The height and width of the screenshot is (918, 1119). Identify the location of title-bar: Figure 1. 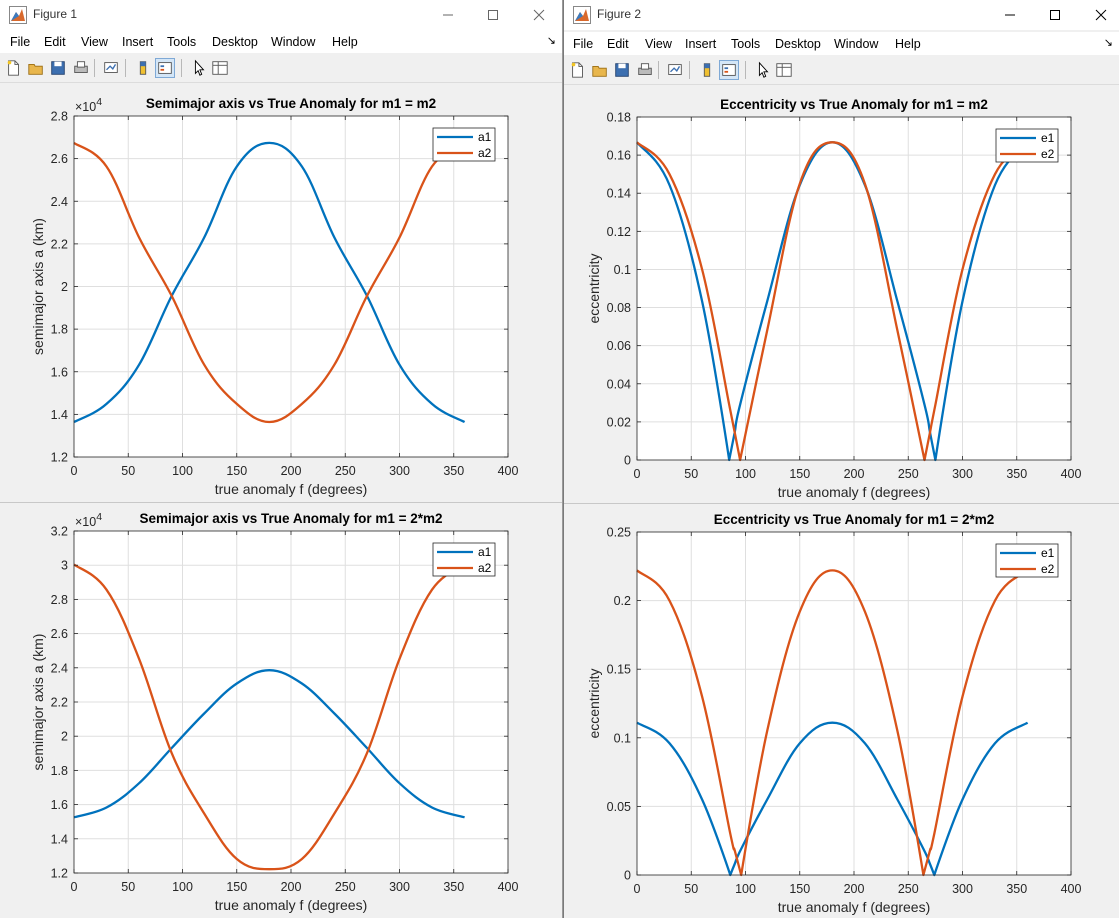
(281, 15).